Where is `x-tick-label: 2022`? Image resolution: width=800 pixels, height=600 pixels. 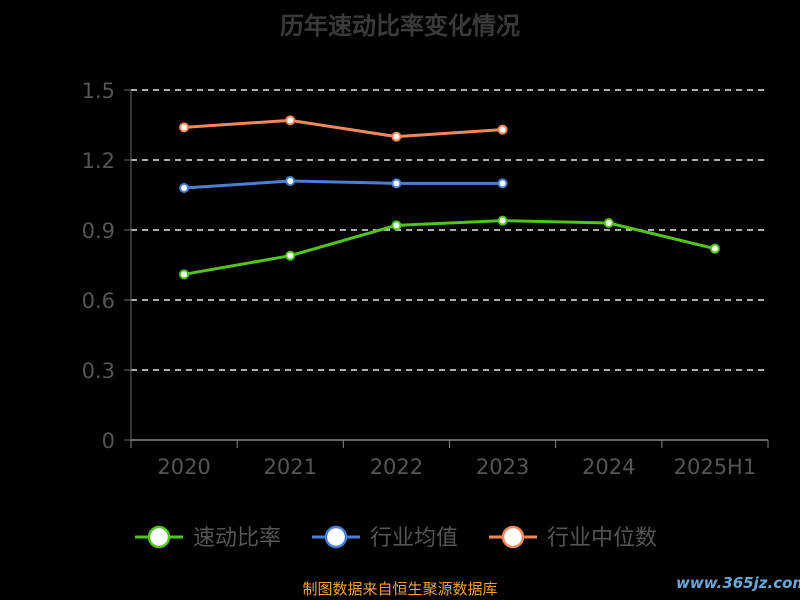 x-tick-label: 2022 is located at coordinates (396, 467).